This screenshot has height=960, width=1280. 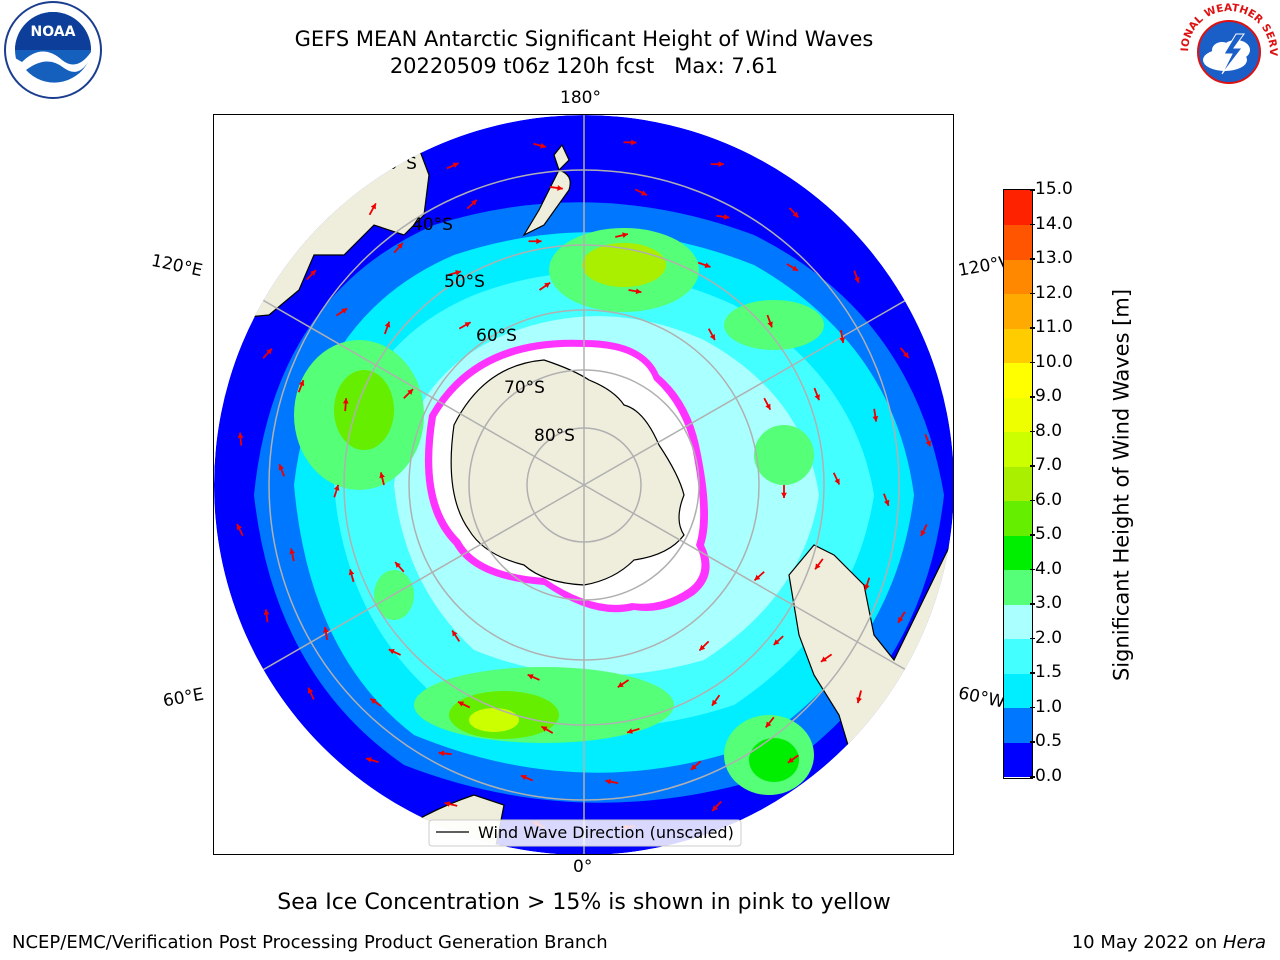 What do you see at coordinates (1046, 776) in the screenshot?
I see `colorbar-tick-label: 0.0` at bounding box center [1046, 776].